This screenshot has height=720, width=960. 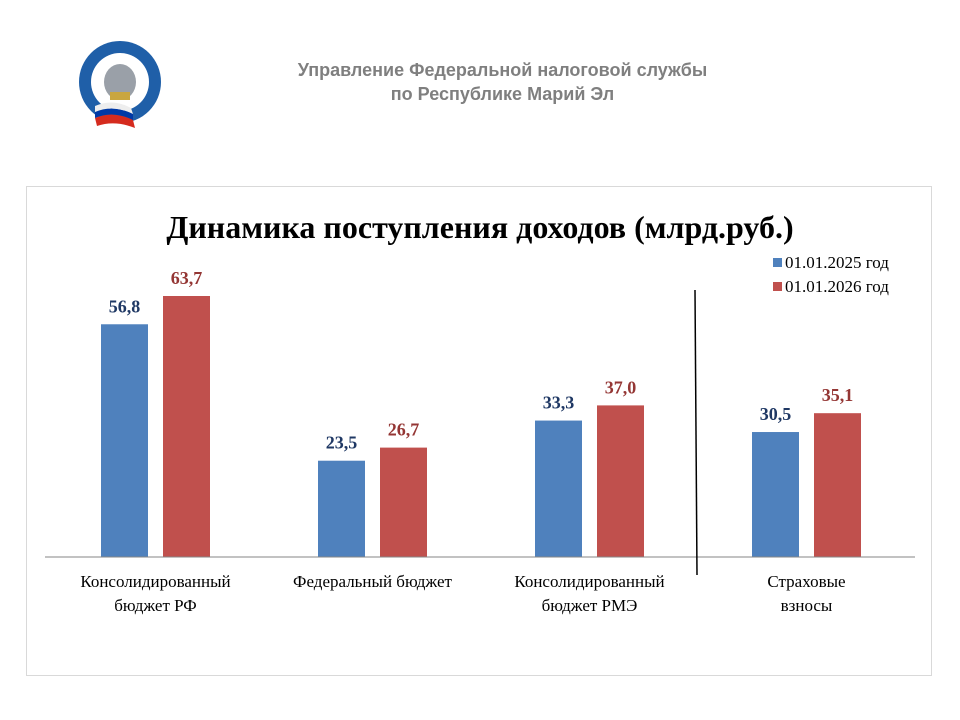 What do you see at coordinates (479, 227) in the screenshot?
I see `chart-title: Динамика поступления доходов (млрд.руб.)` at bounding box center [479, 227].